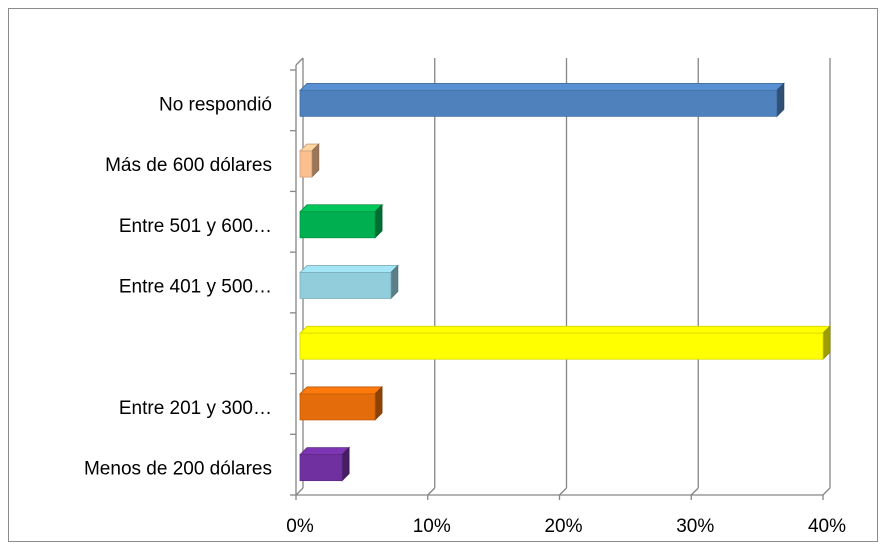 The height and width of the screenshot is (550, 886). What do you see at coordinates (299, 61) in the screenshot?
I see `axis-corner` at bounding box center [299, 61].